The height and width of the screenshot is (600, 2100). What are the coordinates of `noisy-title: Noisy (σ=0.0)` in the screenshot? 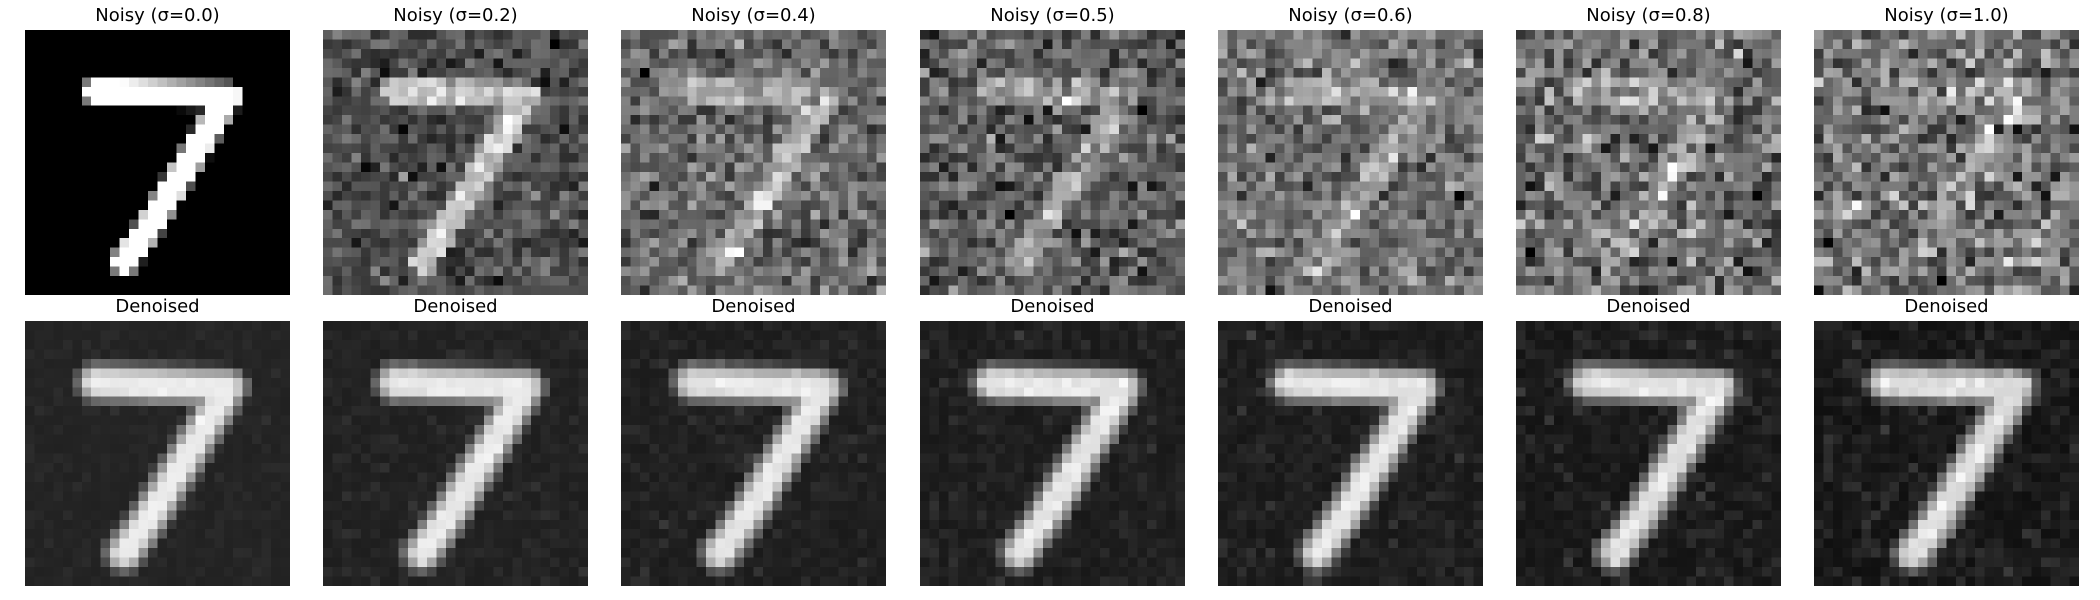 It's located at (157, 15).